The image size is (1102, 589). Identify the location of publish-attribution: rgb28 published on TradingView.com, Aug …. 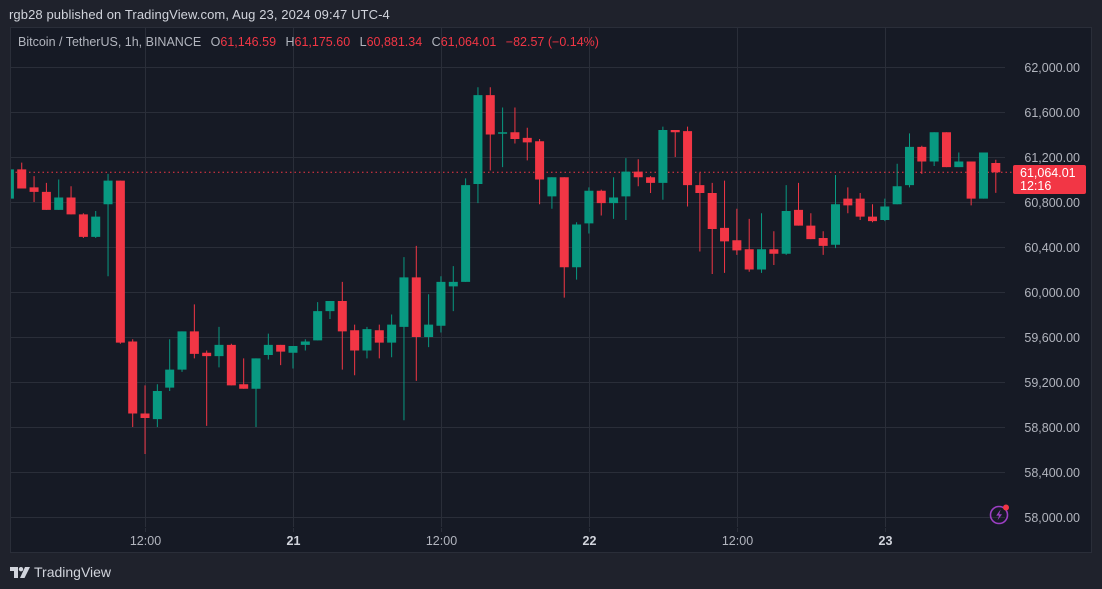
(199, 14).